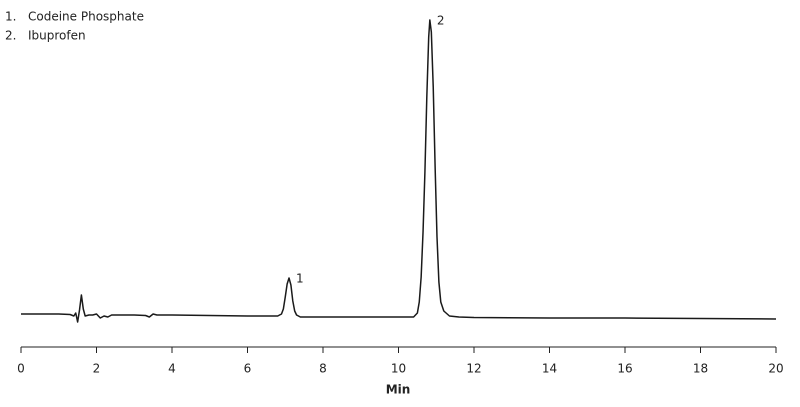  Describe the element at coordinates (775, 369) in the screenshot. I see `x-tick-label: 20` at that location.